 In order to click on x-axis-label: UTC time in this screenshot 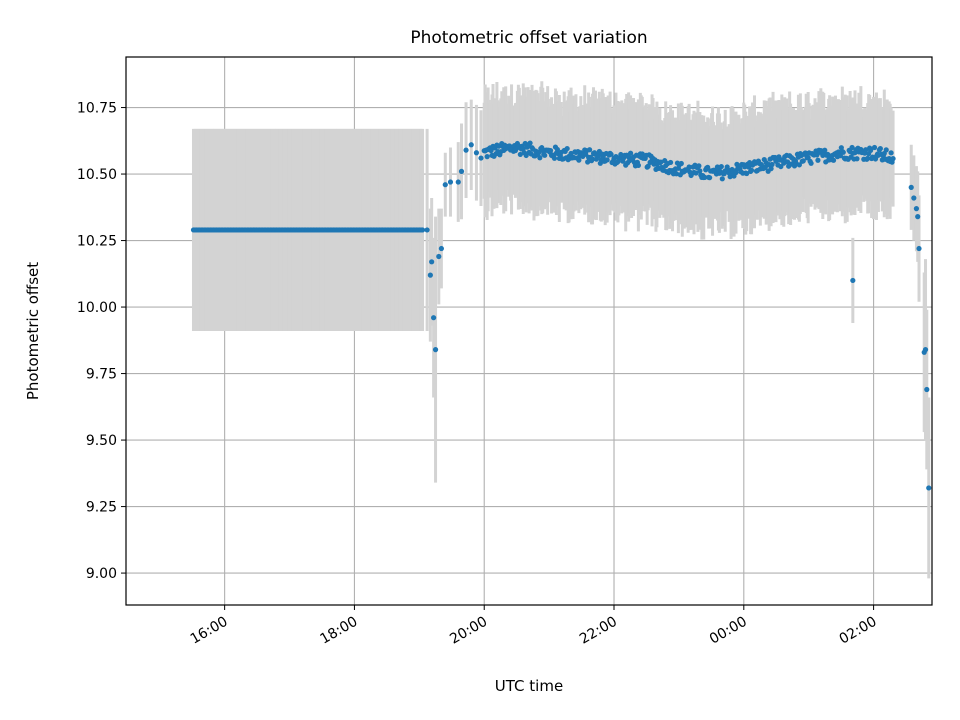, I will do `click(529, 686)`.